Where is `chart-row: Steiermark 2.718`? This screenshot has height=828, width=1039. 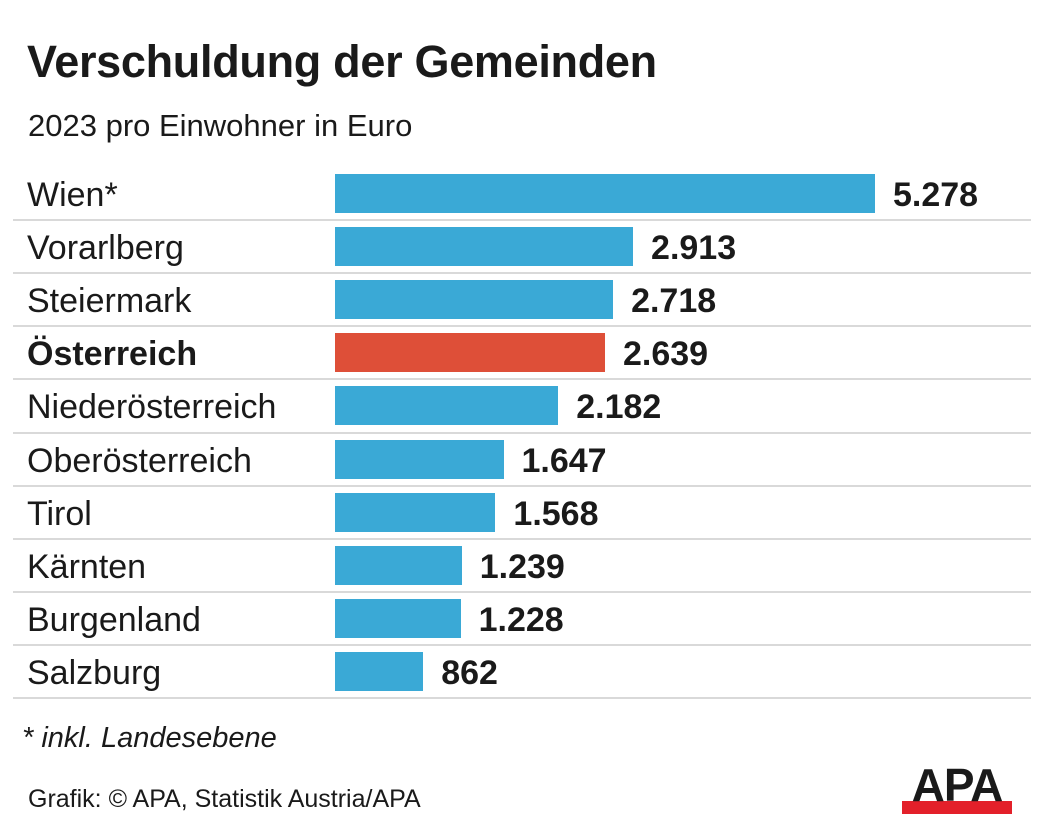
chart-row: Steiermark 2.718 is located at coordinates (522, 300).